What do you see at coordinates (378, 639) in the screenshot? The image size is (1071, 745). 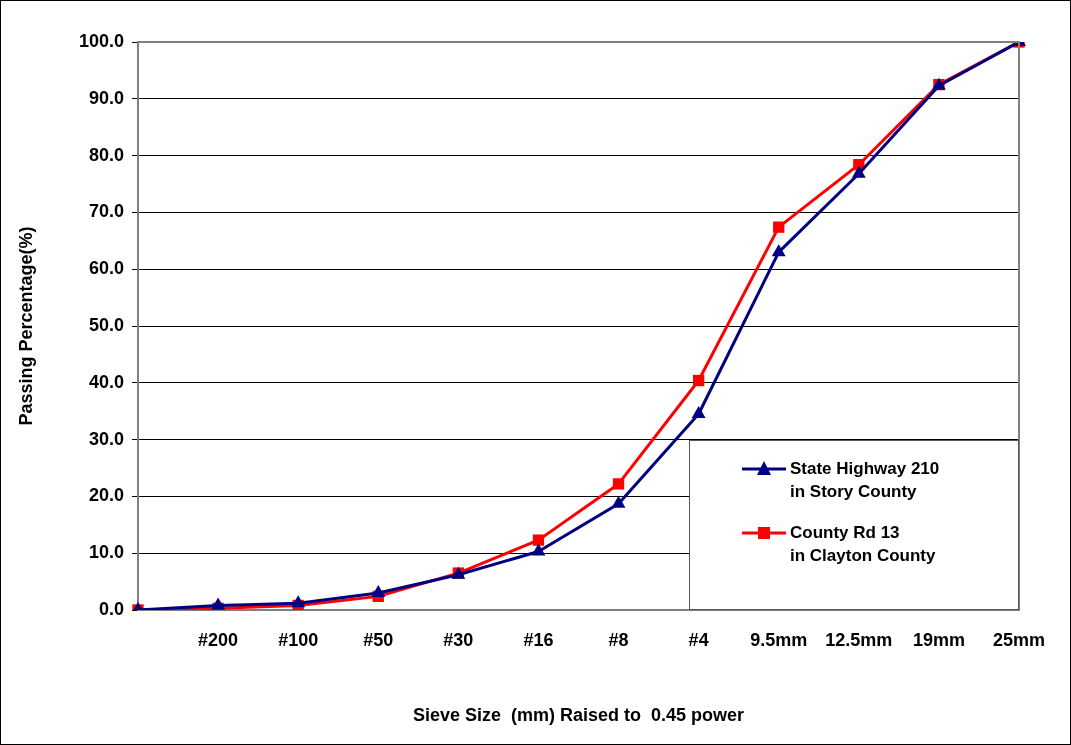 I see `x-tick-label: #50` at bounding box center [378, 639].